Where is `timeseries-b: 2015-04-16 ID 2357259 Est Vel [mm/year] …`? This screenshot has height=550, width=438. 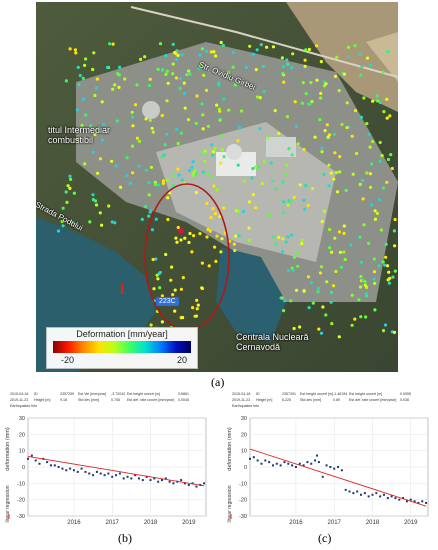 timeseries-b: 2015-04-16 ID 2357259 Est Vel [mm/year] … is located at coordinates (107, 460).